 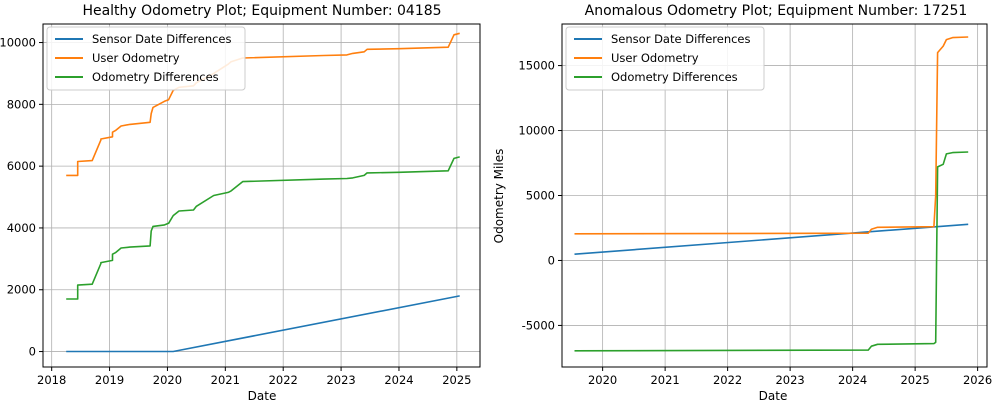 I want to click on chart-healthy-xtick-label: 2019, so click(x=109, y=380).